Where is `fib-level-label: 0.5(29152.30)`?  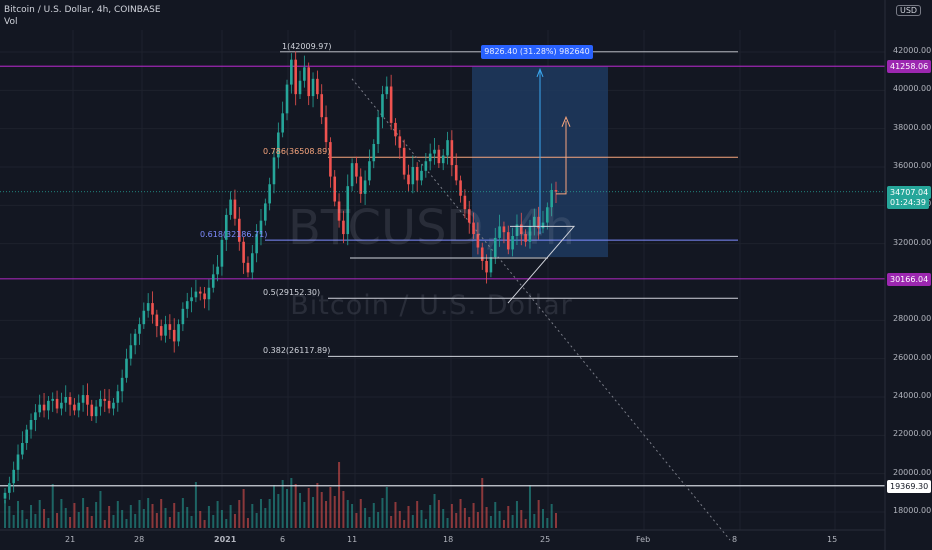
fib-level-label: 0.5(29152.30) is located at coordinates (292, 293).